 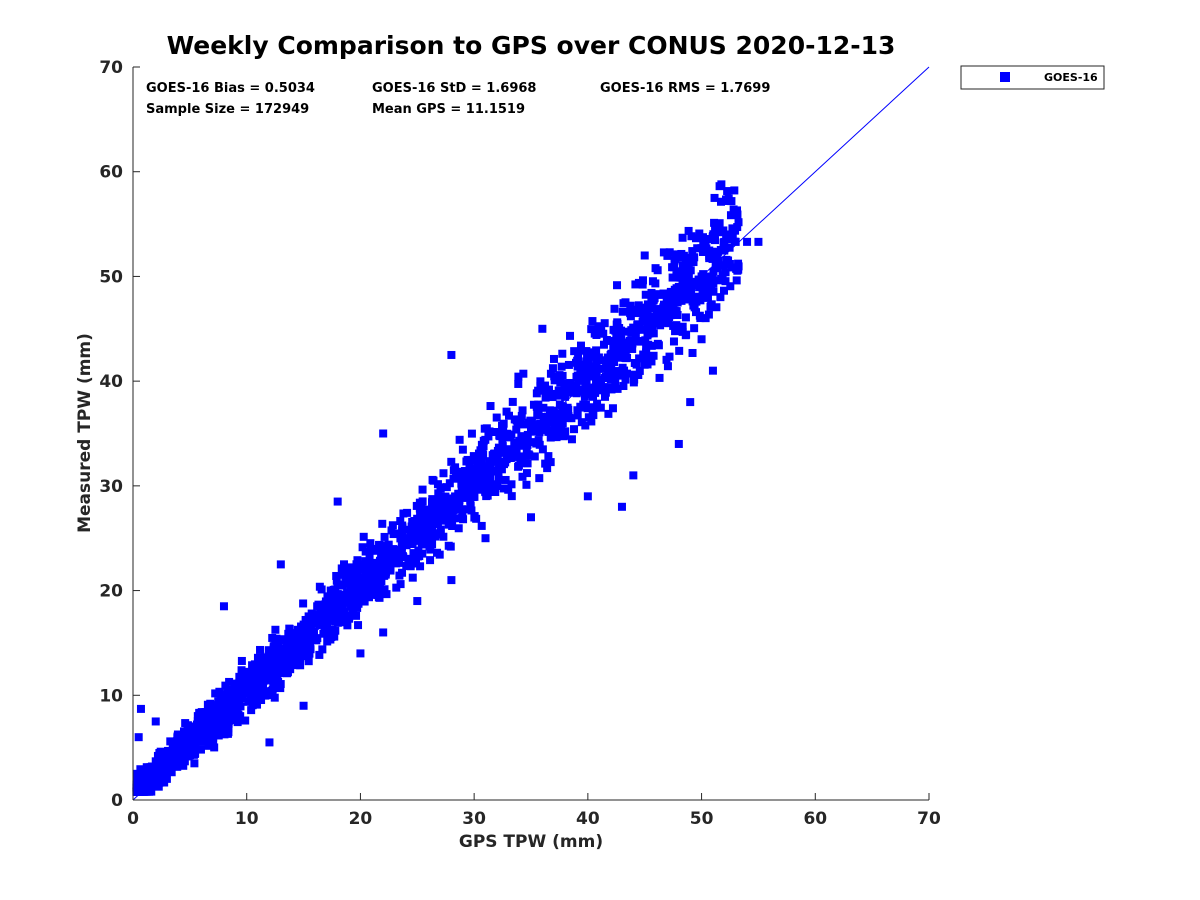 What do you see at coordinates (531, 842) in the screenshot?
I see `x-axis-label: GPS TPW (mm)` at bounding box center [531, 842].